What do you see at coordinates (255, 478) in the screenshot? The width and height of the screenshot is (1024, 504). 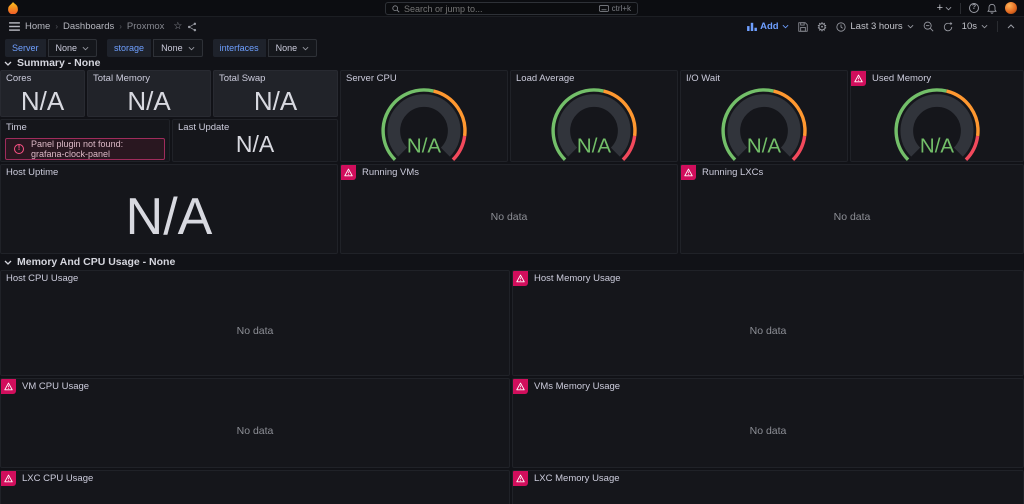 I see `panel-lxc-cpu-usage-header: LXC CPU Usage` at bounding box center [255, 478].